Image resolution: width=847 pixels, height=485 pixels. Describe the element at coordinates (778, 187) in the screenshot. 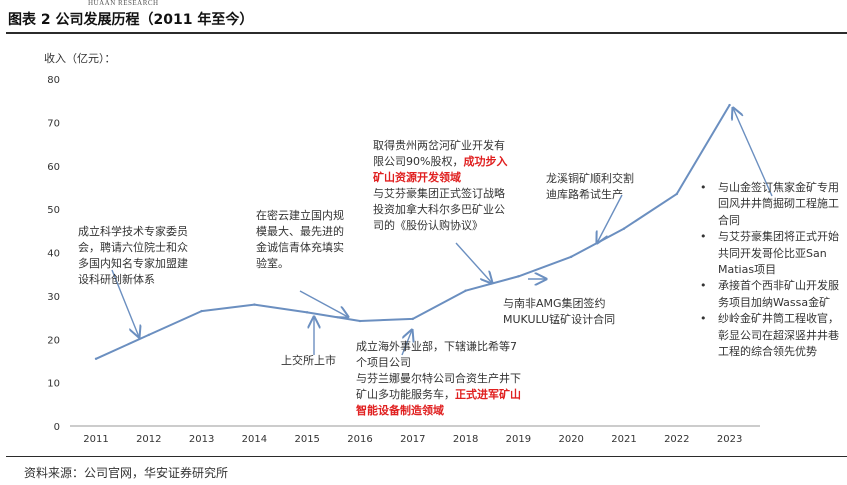

I see `bullet-line: 与山金签订焦家金矿专用` at that location.